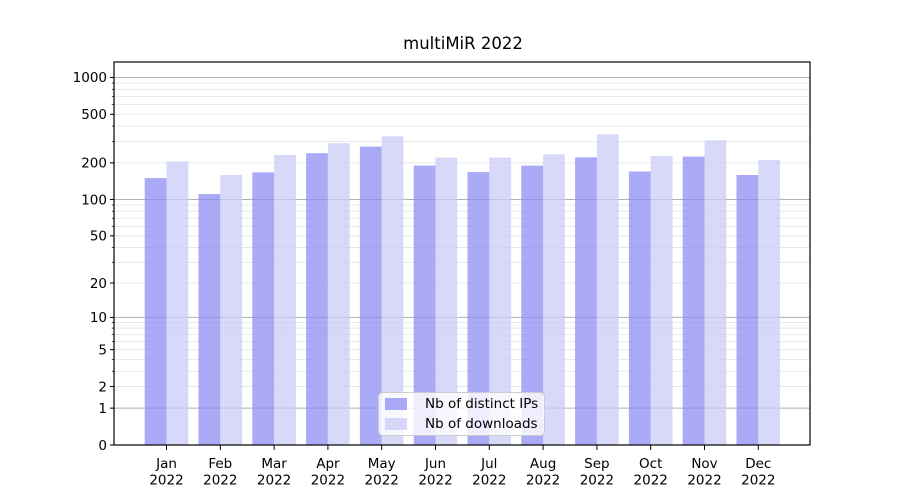 Image resolution: width=900 pixels, height=500 pixels. What do you see at coordinates (98, 284) in the screenshot?
I see `y-tick-label: 20` at bounding box center [98, 284].